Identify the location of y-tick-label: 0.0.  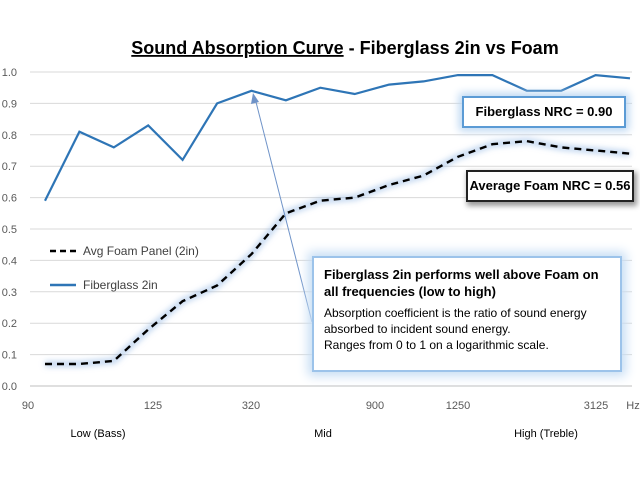
(9, 387).